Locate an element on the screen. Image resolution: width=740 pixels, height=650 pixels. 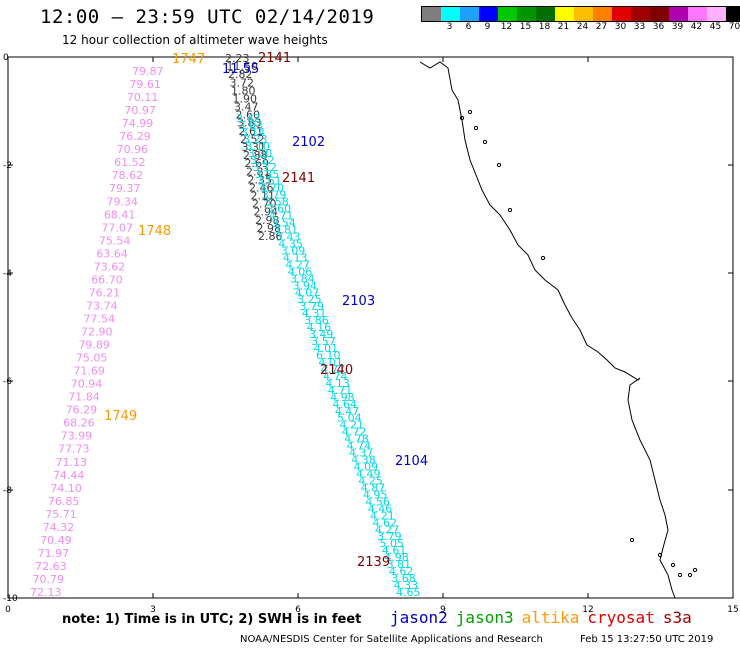
timestamp-text: Feb 15 13:27:50 UTC 2019 is located at coordinates (647, 639).